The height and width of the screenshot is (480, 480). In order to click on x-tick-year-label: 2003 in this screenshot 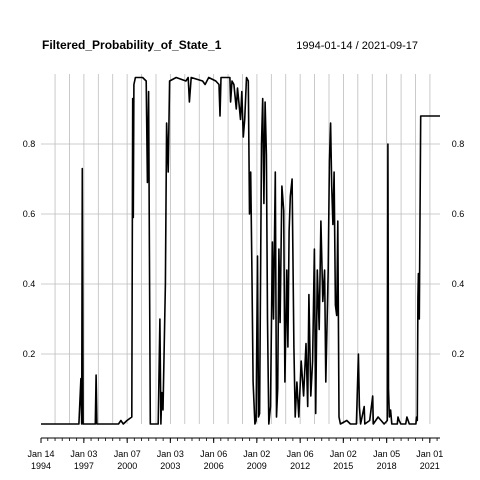, I will do `click(170, 466)`.